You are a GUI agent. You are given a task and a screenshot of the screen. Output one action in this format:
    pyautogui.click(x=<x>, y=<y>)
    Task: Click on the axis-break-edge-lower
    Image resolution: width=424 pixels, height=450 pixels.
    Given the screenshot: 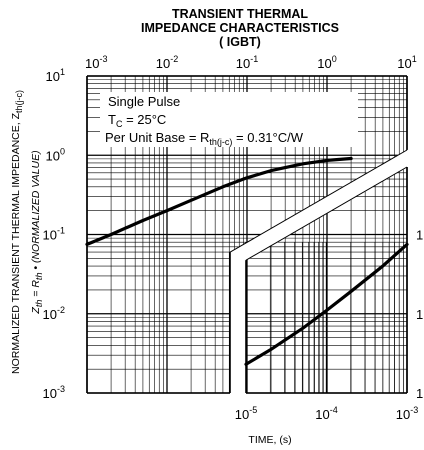 What is the action you would take?
    pyautogui.click(x=326, y=213)
    